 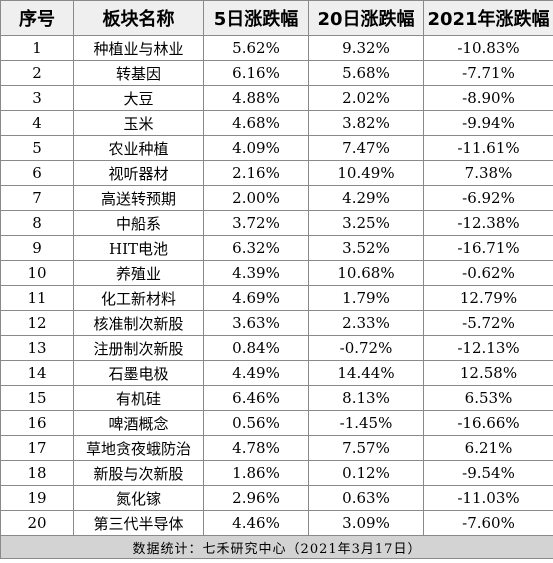 I want to click on change-5day: 2.16%, so click(x=256, y=173).